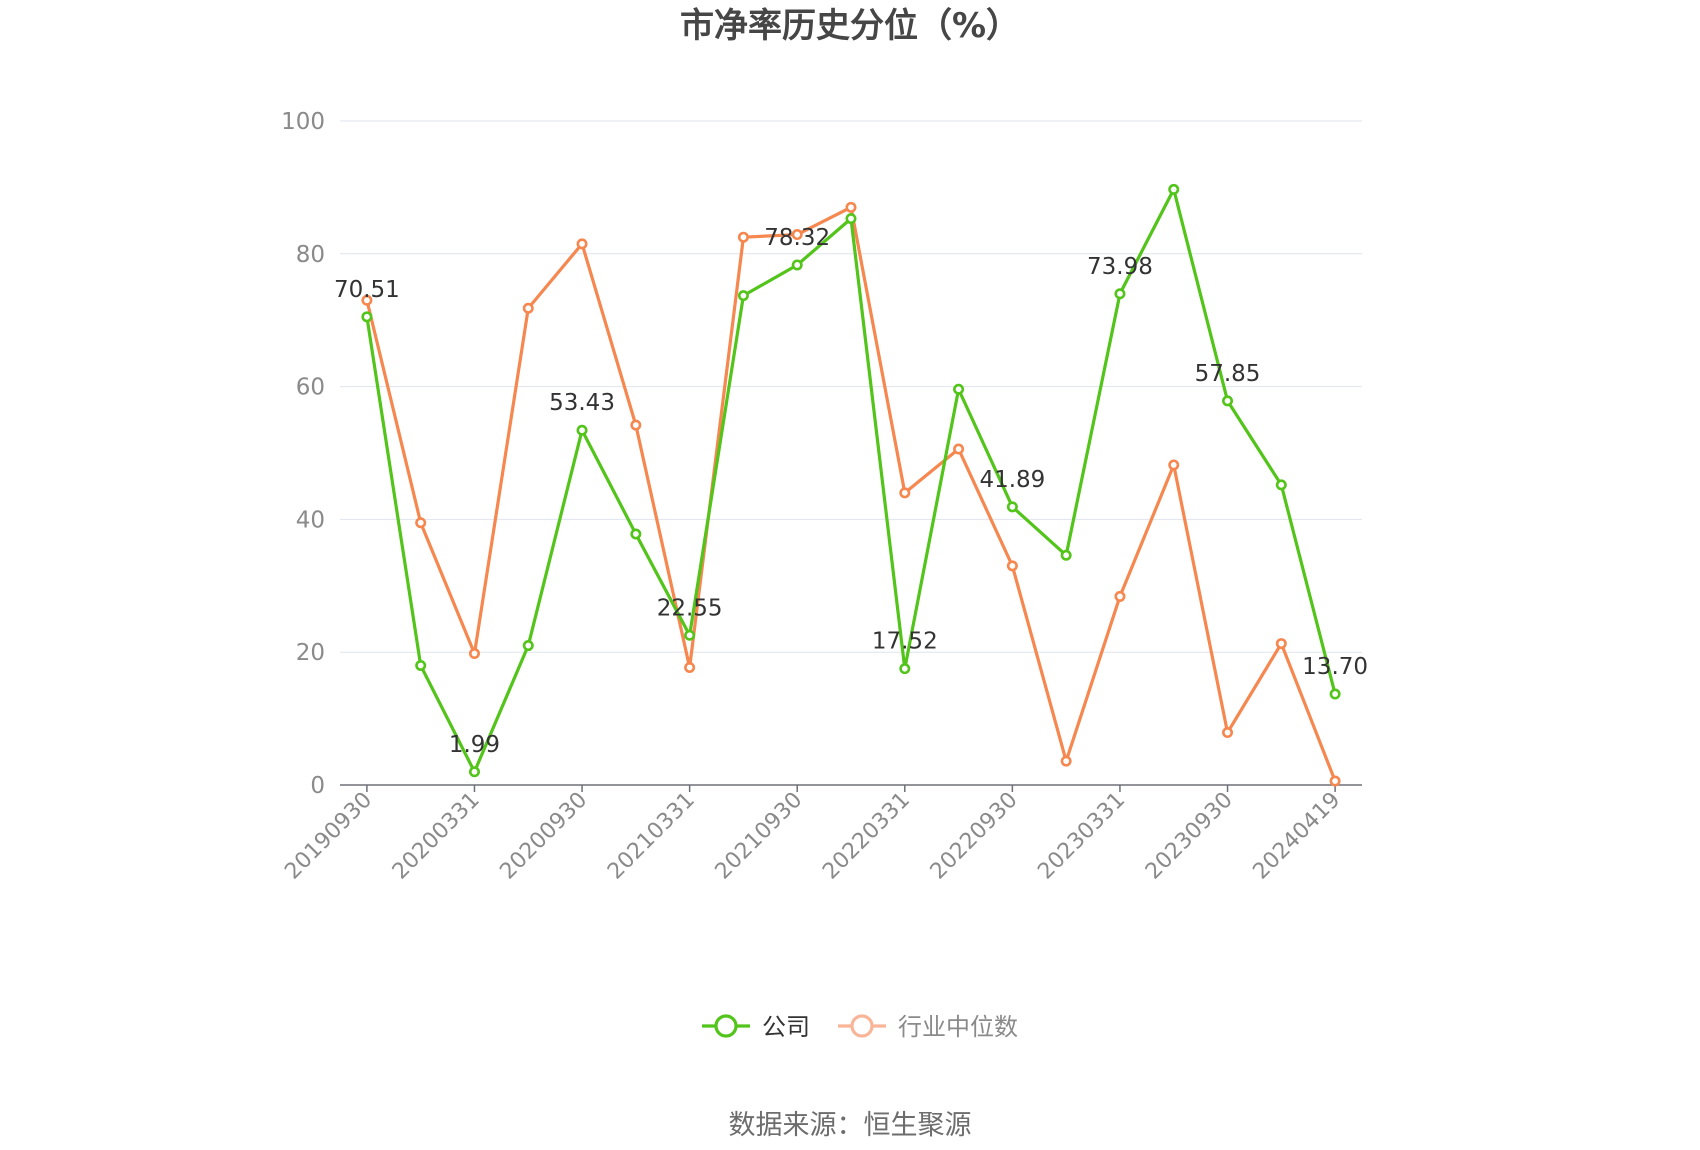  I want to click on x-tick-label: 20240419, so click(1296, 836).